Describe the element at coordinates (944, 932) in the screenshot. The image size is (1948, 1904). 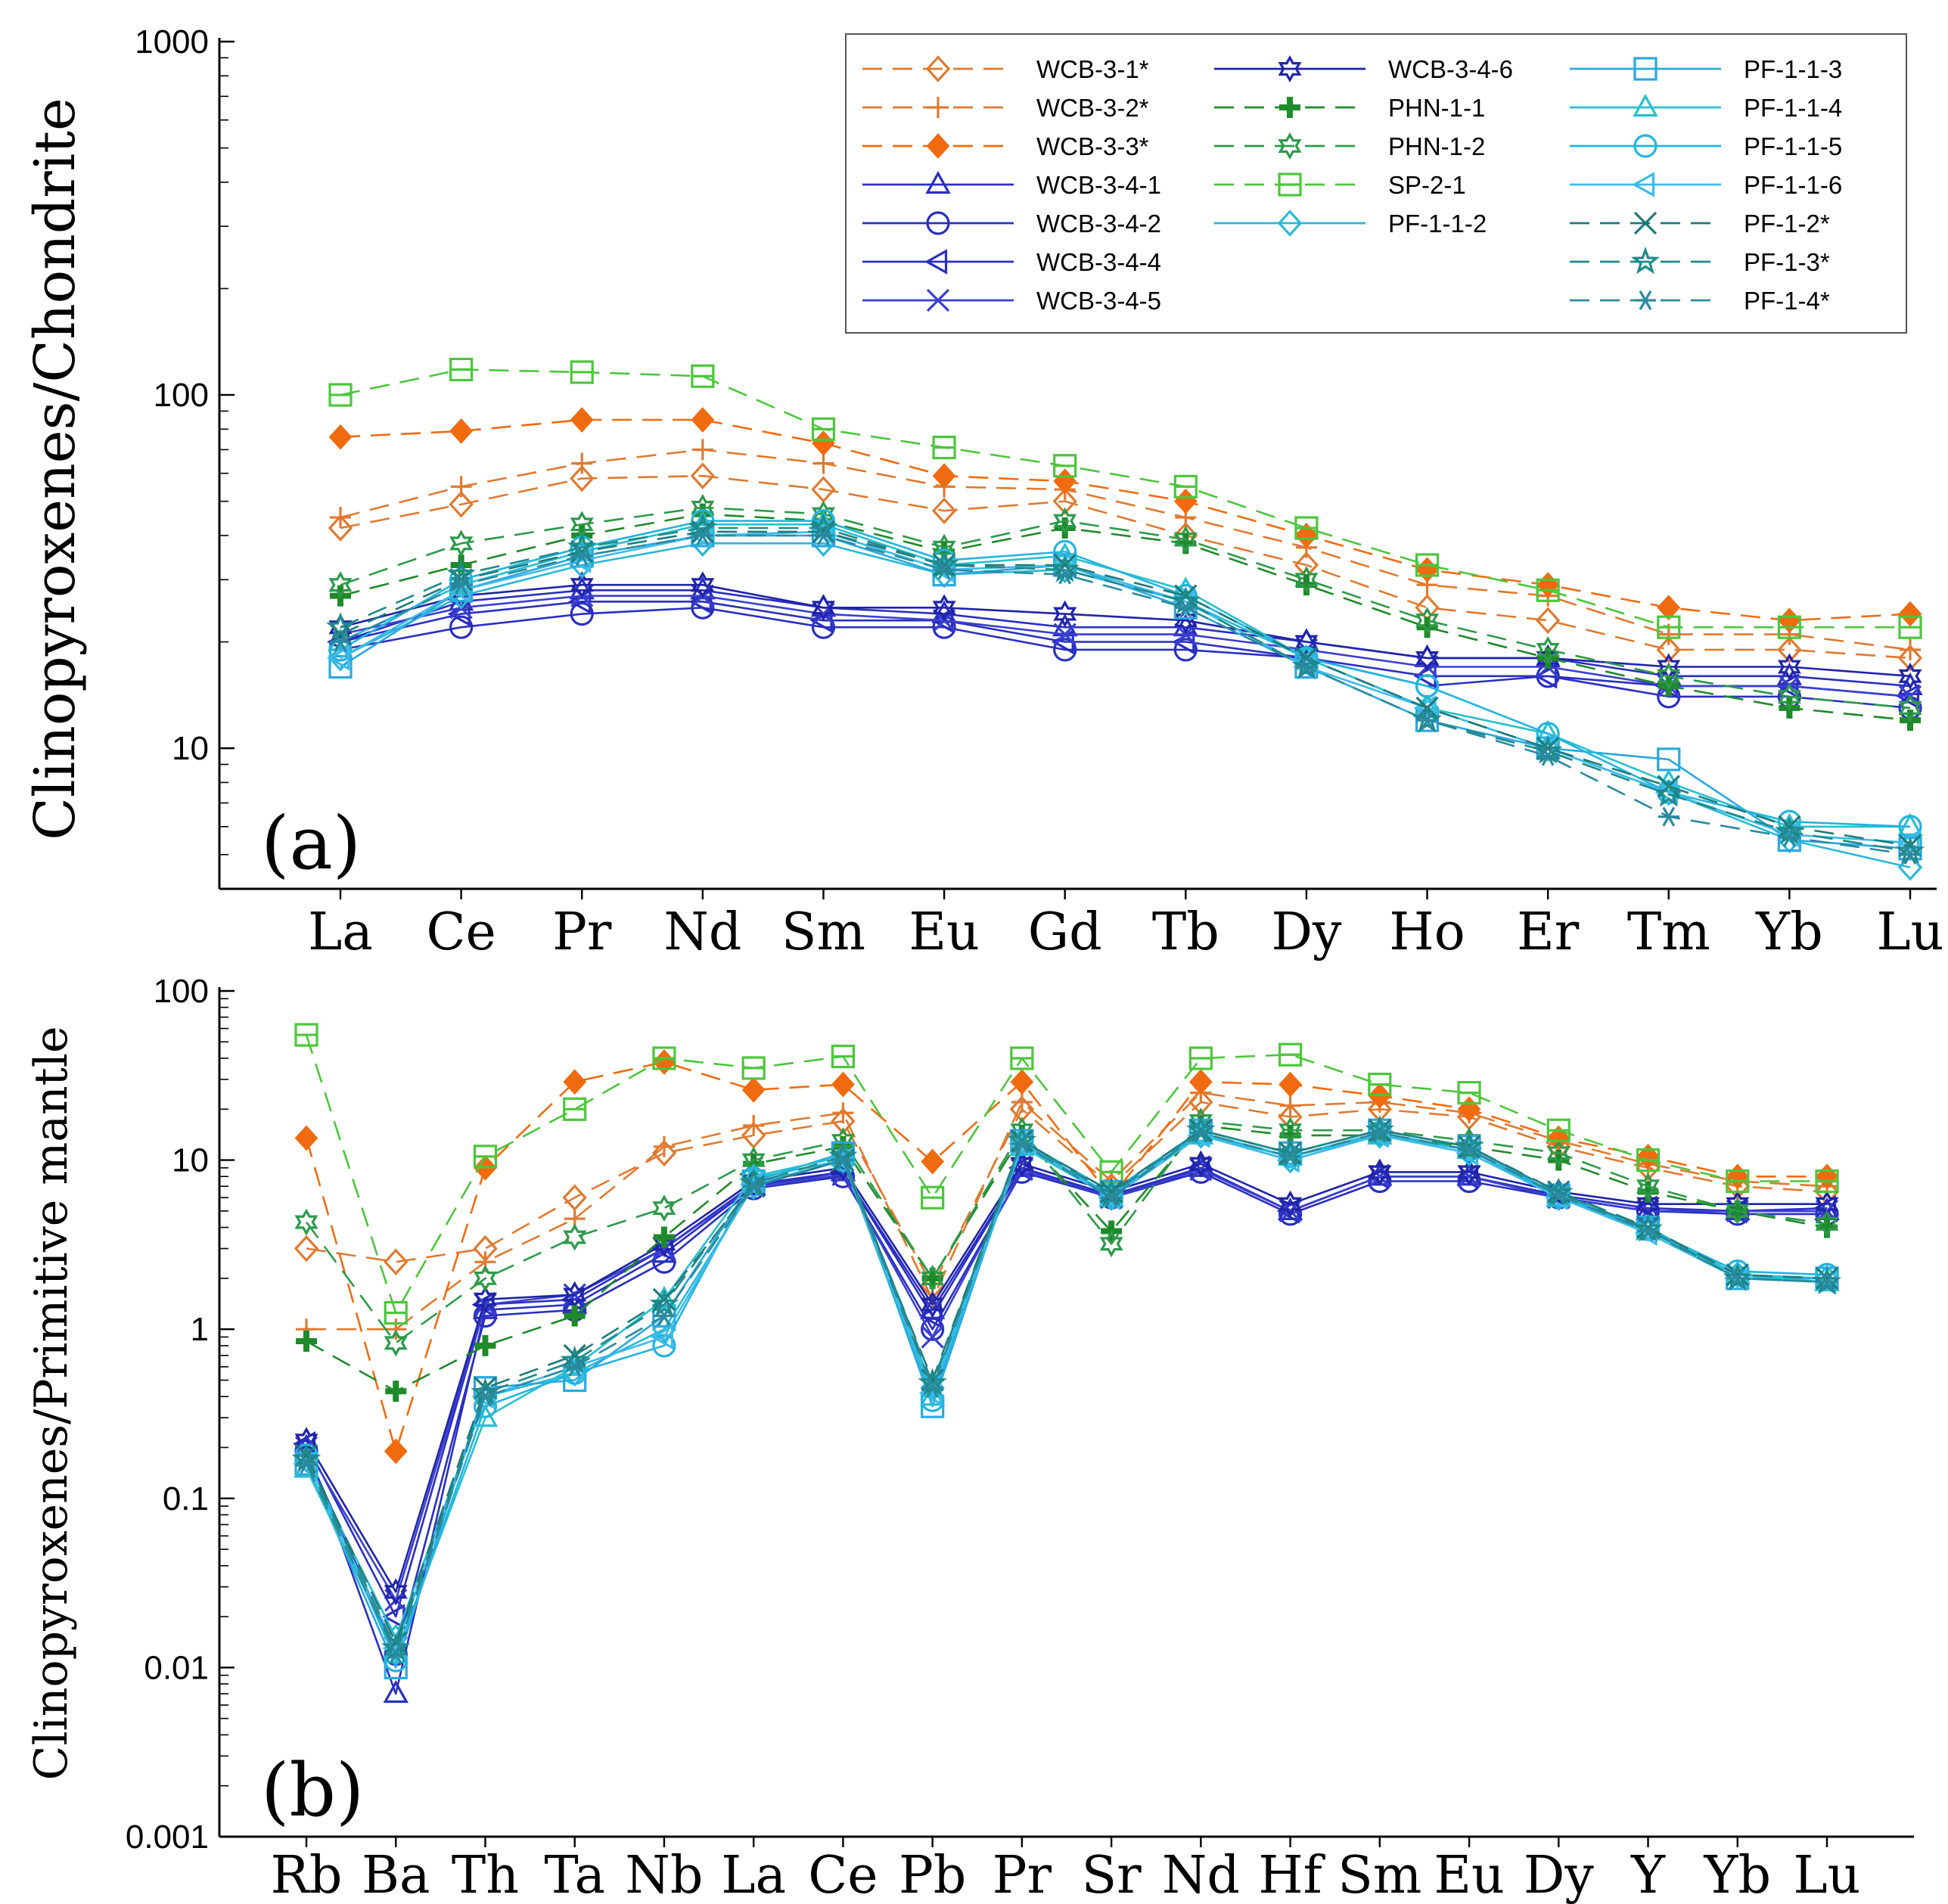
I see `x-tick-label-a: Eu` at that location.